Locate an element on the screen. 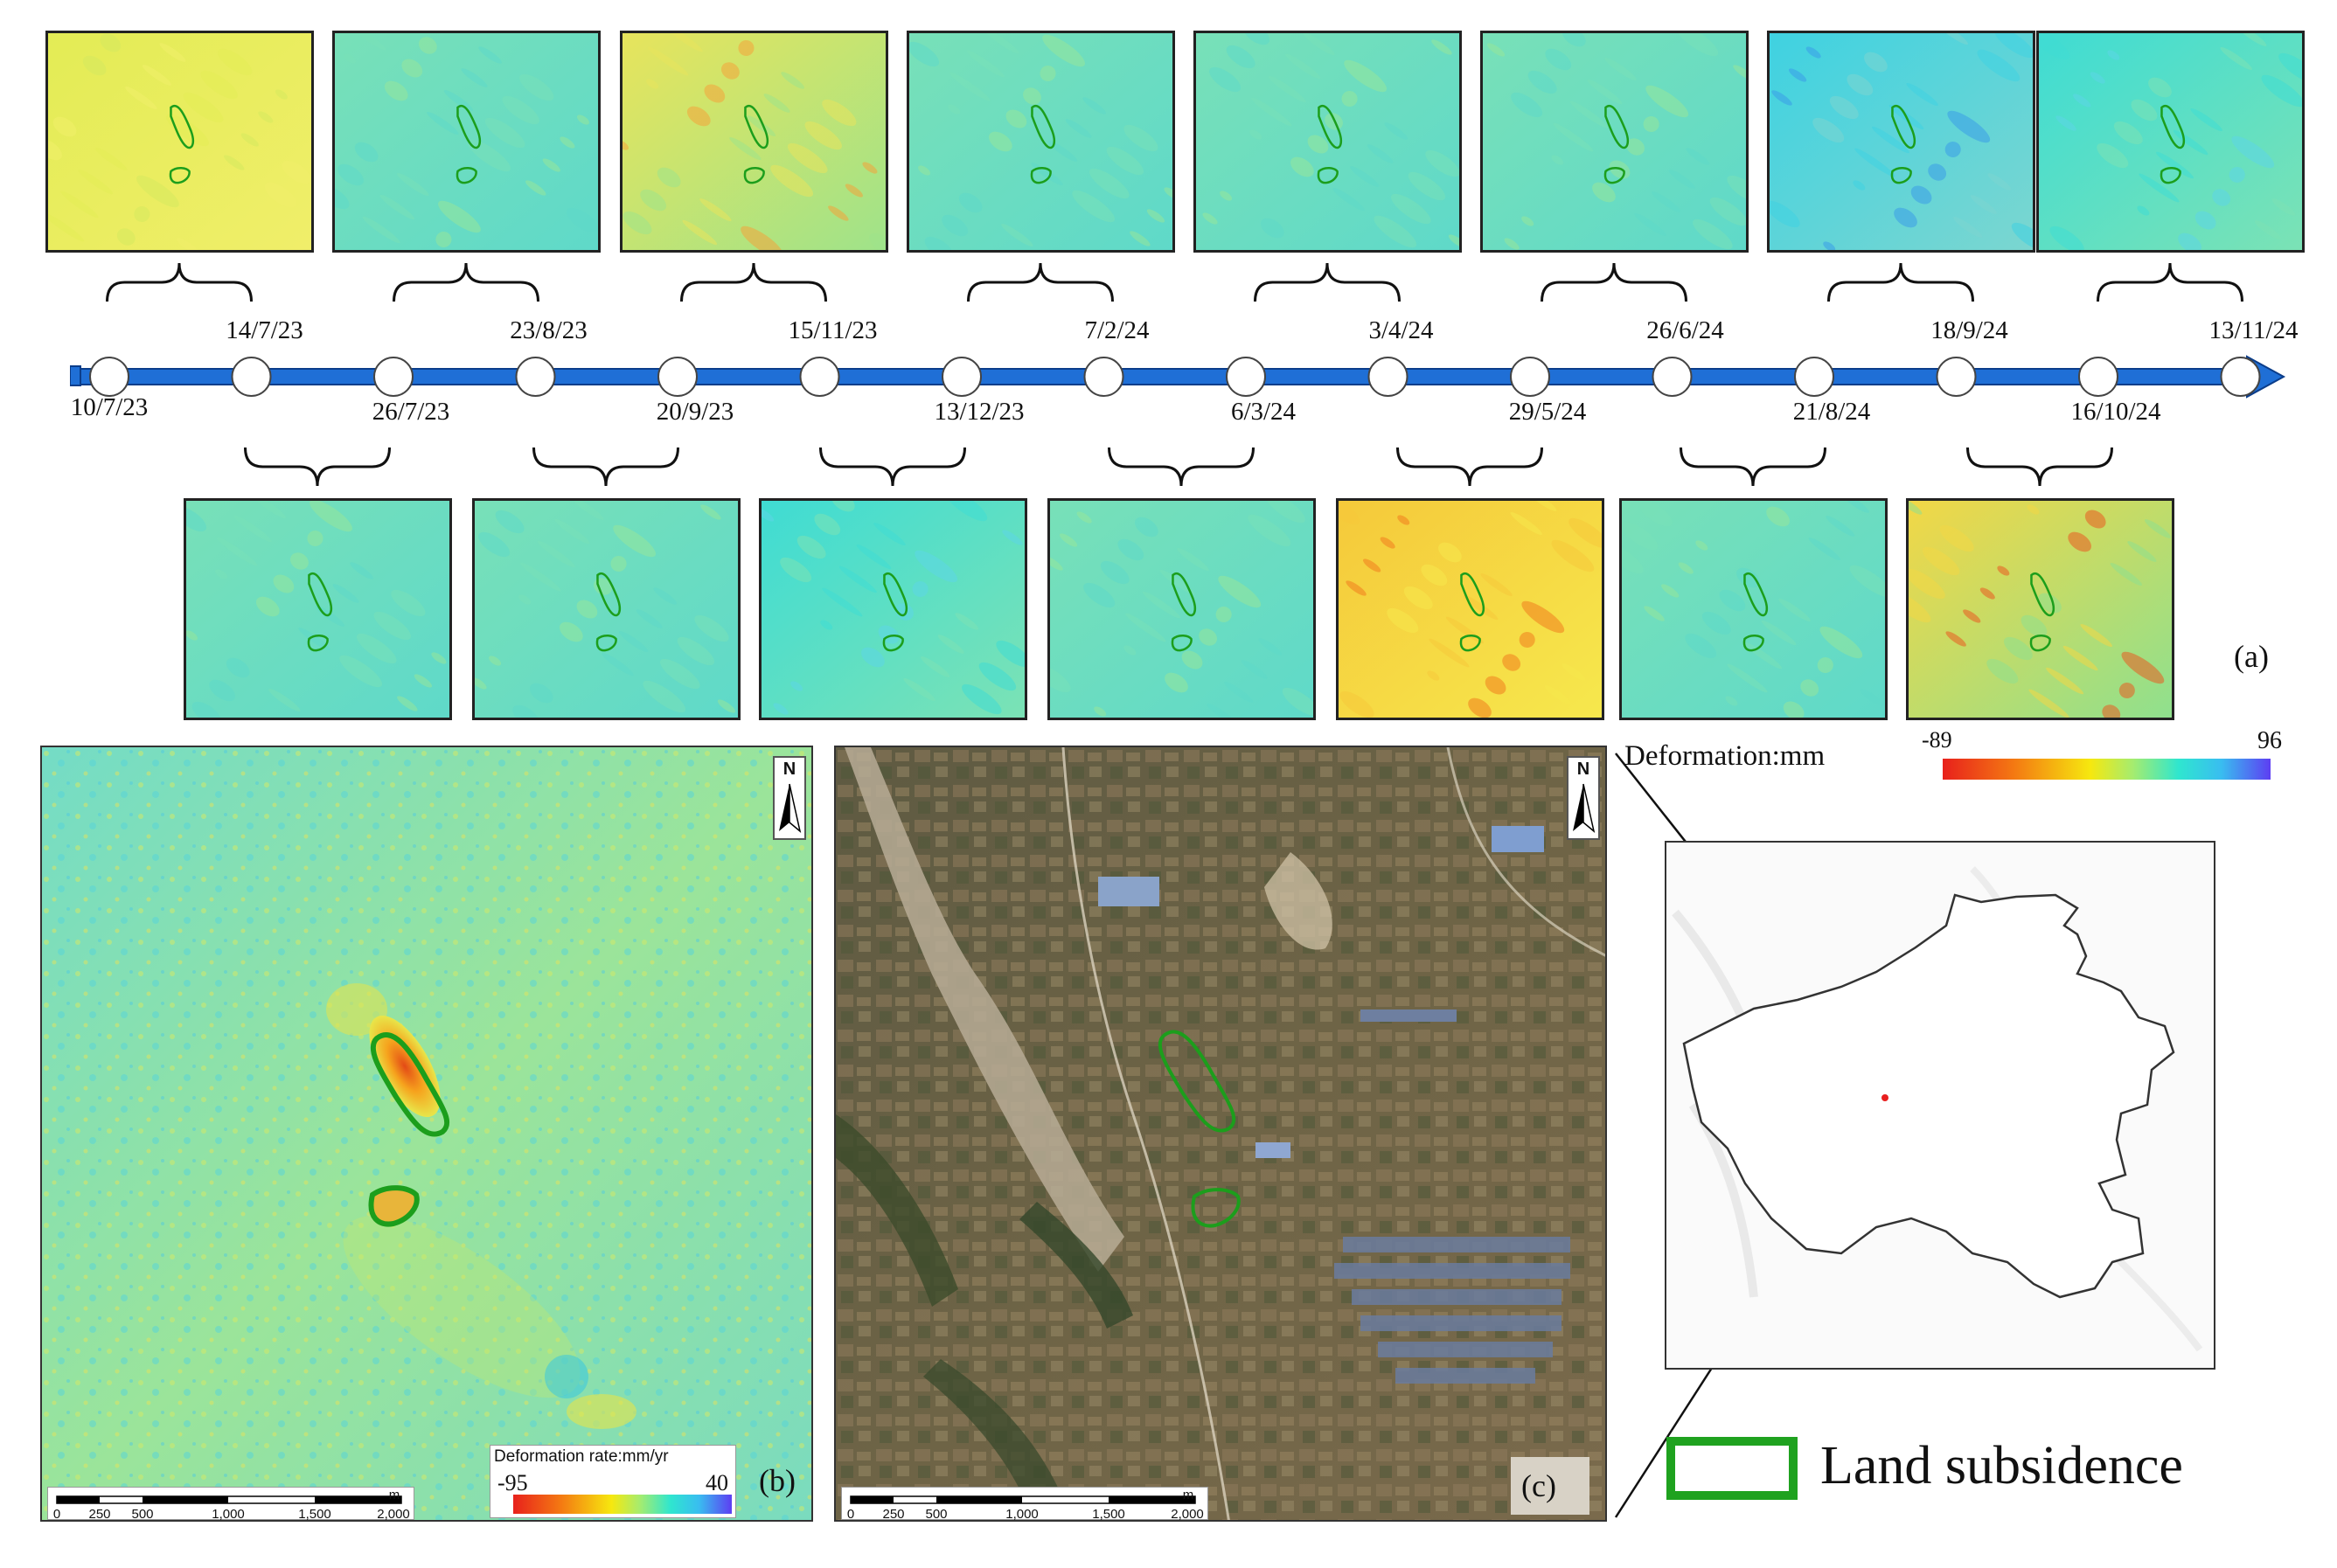  panel-b-north-arrow: N is located at coordinates (789, 798).